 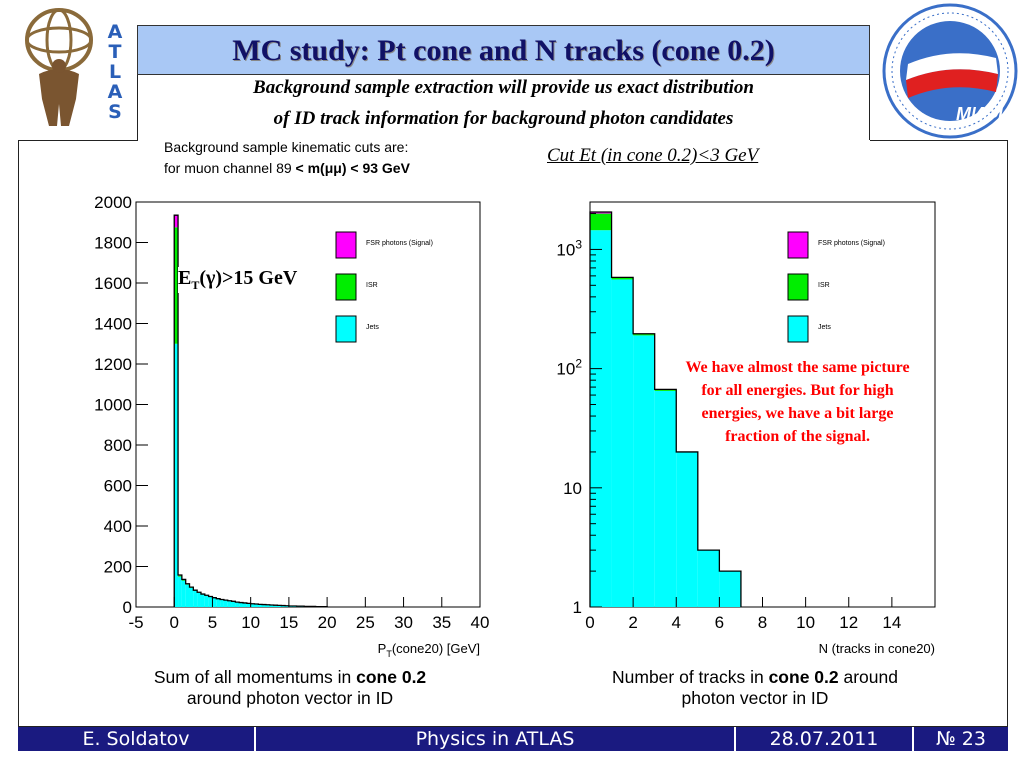 What do you see at coordinates (113, 324) in the screenshot?
I see `y-tick-label: 1400` at bounding box center [113, 324].